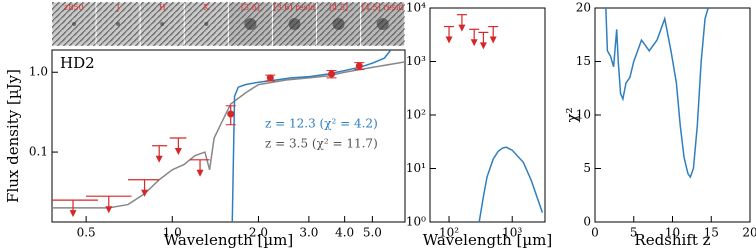 This screenshot has height=252, width=756. I want to click on y-tick-label: 1.0, so click(38, 72).